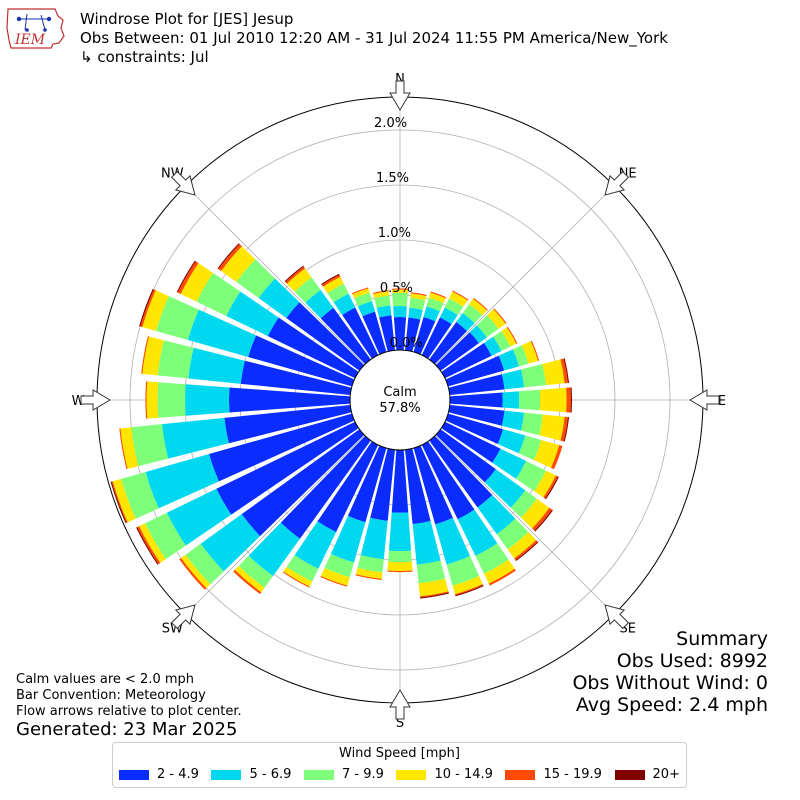 The height and width of the screenshot is (800, 800). I want to click on avg-speed: Avg Speed: 2.4 mph, so click(671, 705).